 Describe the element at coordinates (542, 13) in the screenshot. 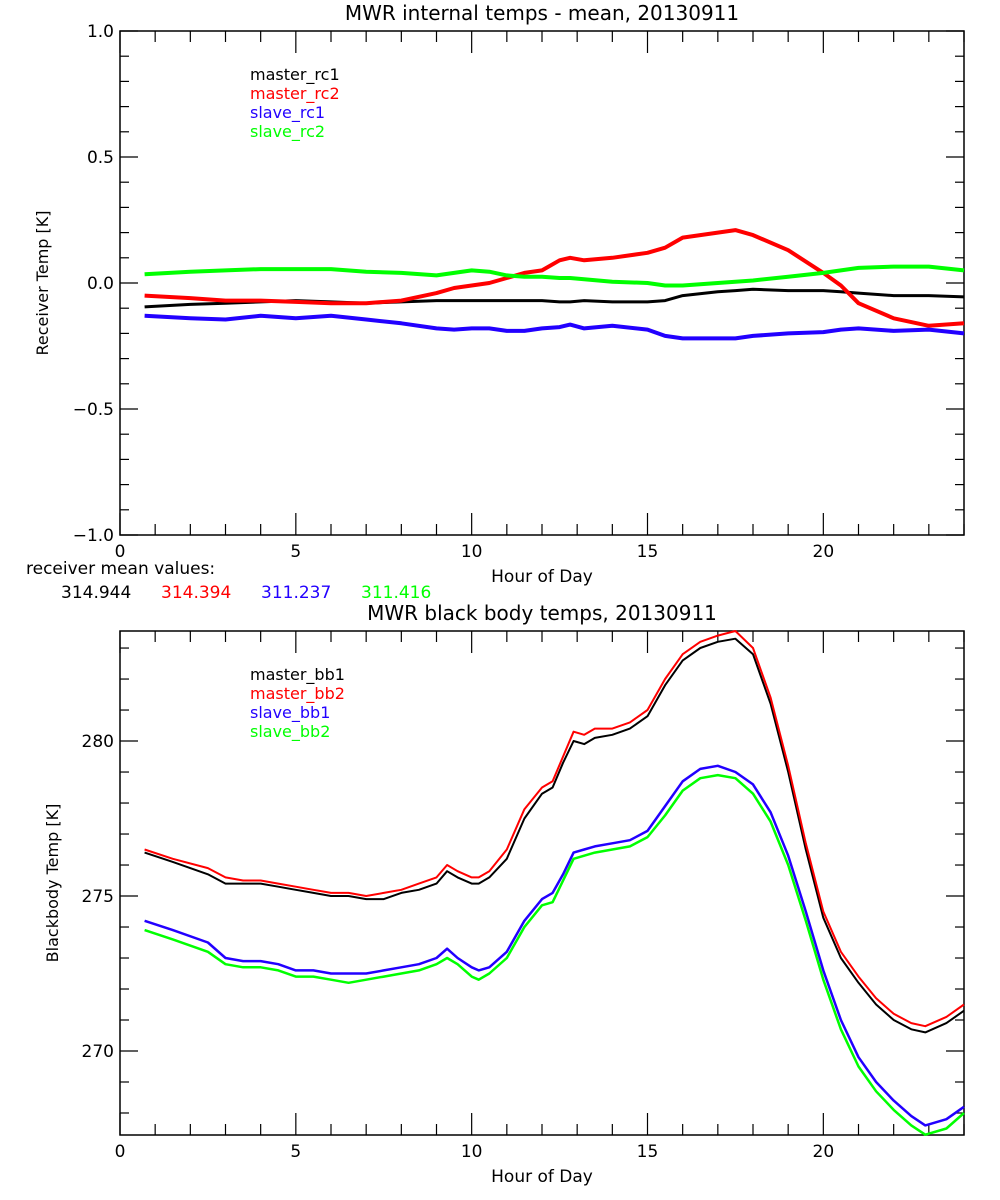

I see `chart-title: MWR internal temps - mean, 20130911` at that location.